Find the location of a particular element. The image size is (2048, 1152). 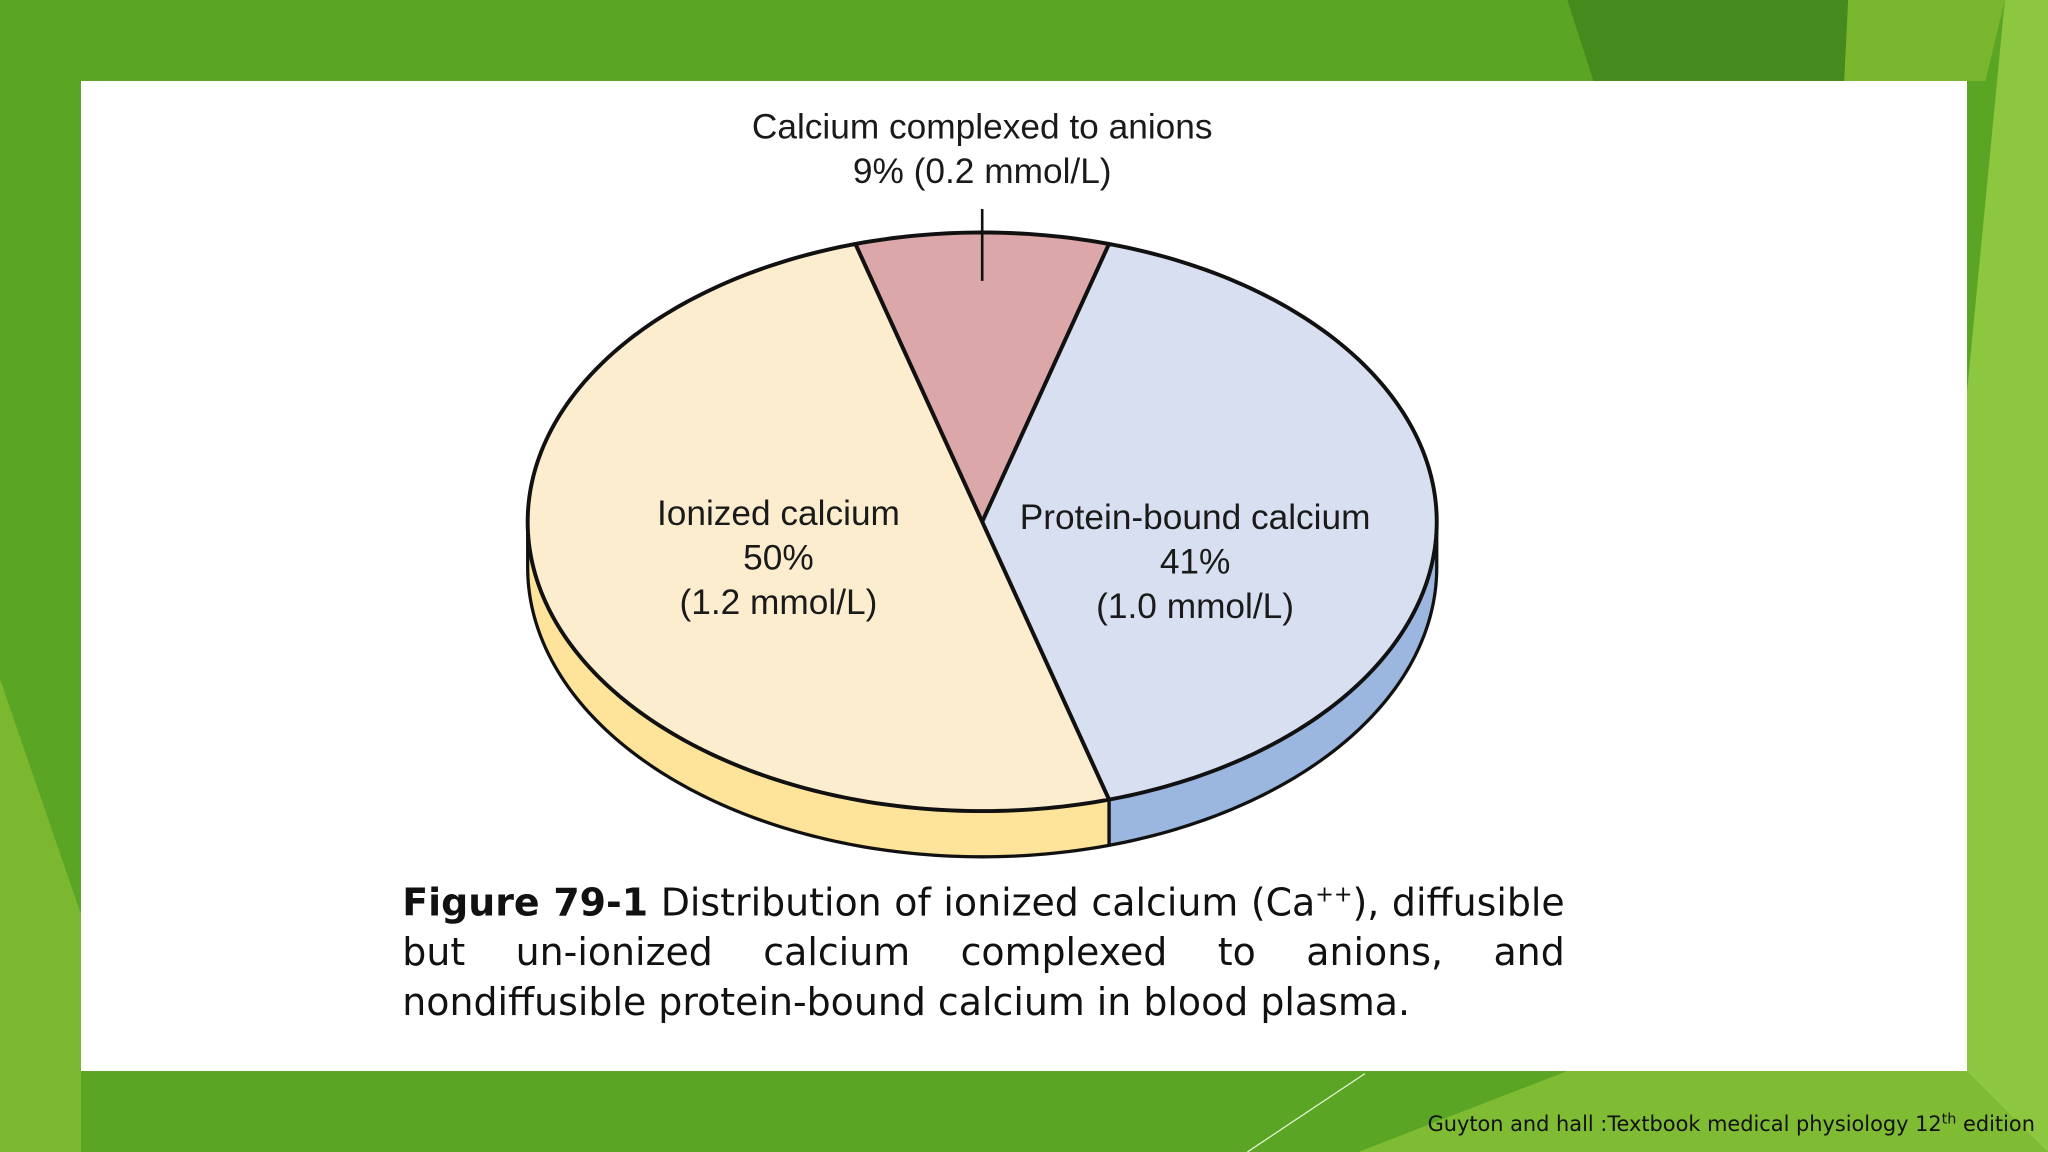

slice-label: Ionized calcium 50% (1.2 mmol/L) is located at coordinates (778, 558).